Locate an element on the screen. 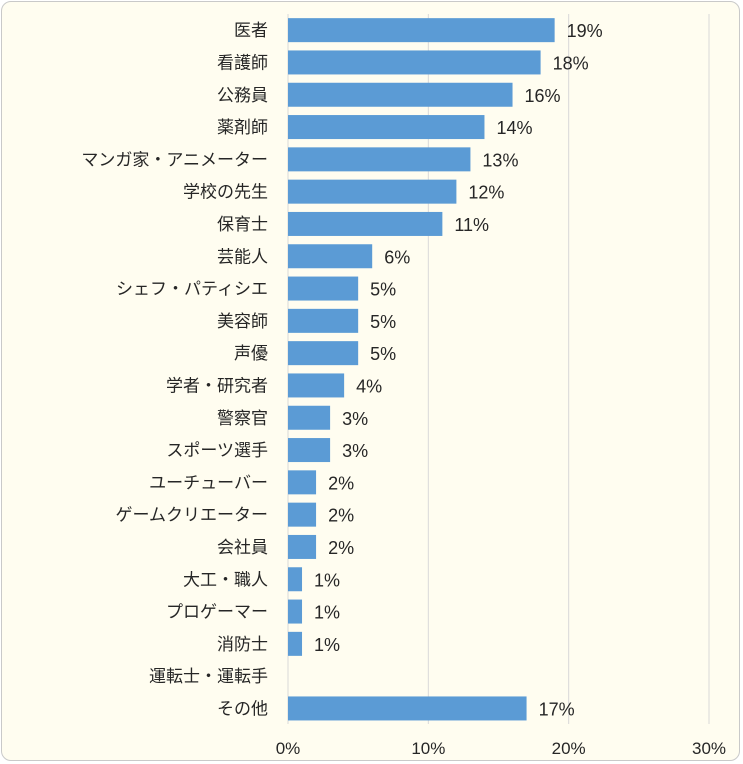  x-tick-label: 10% is located at coordinates (428, 748).